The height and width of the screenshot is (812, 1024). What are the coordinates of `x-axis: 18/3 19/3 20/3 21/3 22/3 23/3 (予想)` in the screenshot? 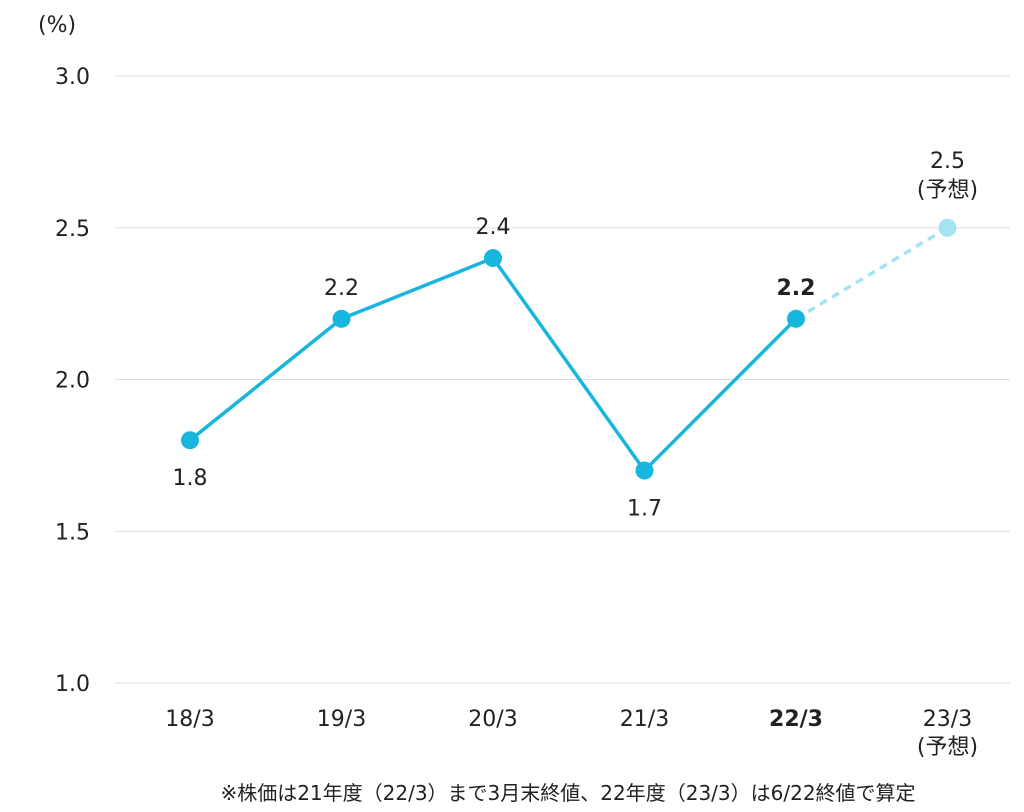 It's located at (571, 733).